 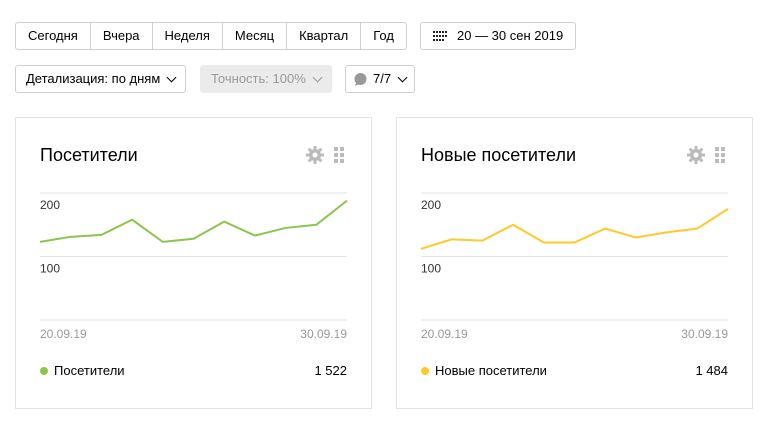 I want to click on period-quarter: Квартал, so click(x=324, y=36).